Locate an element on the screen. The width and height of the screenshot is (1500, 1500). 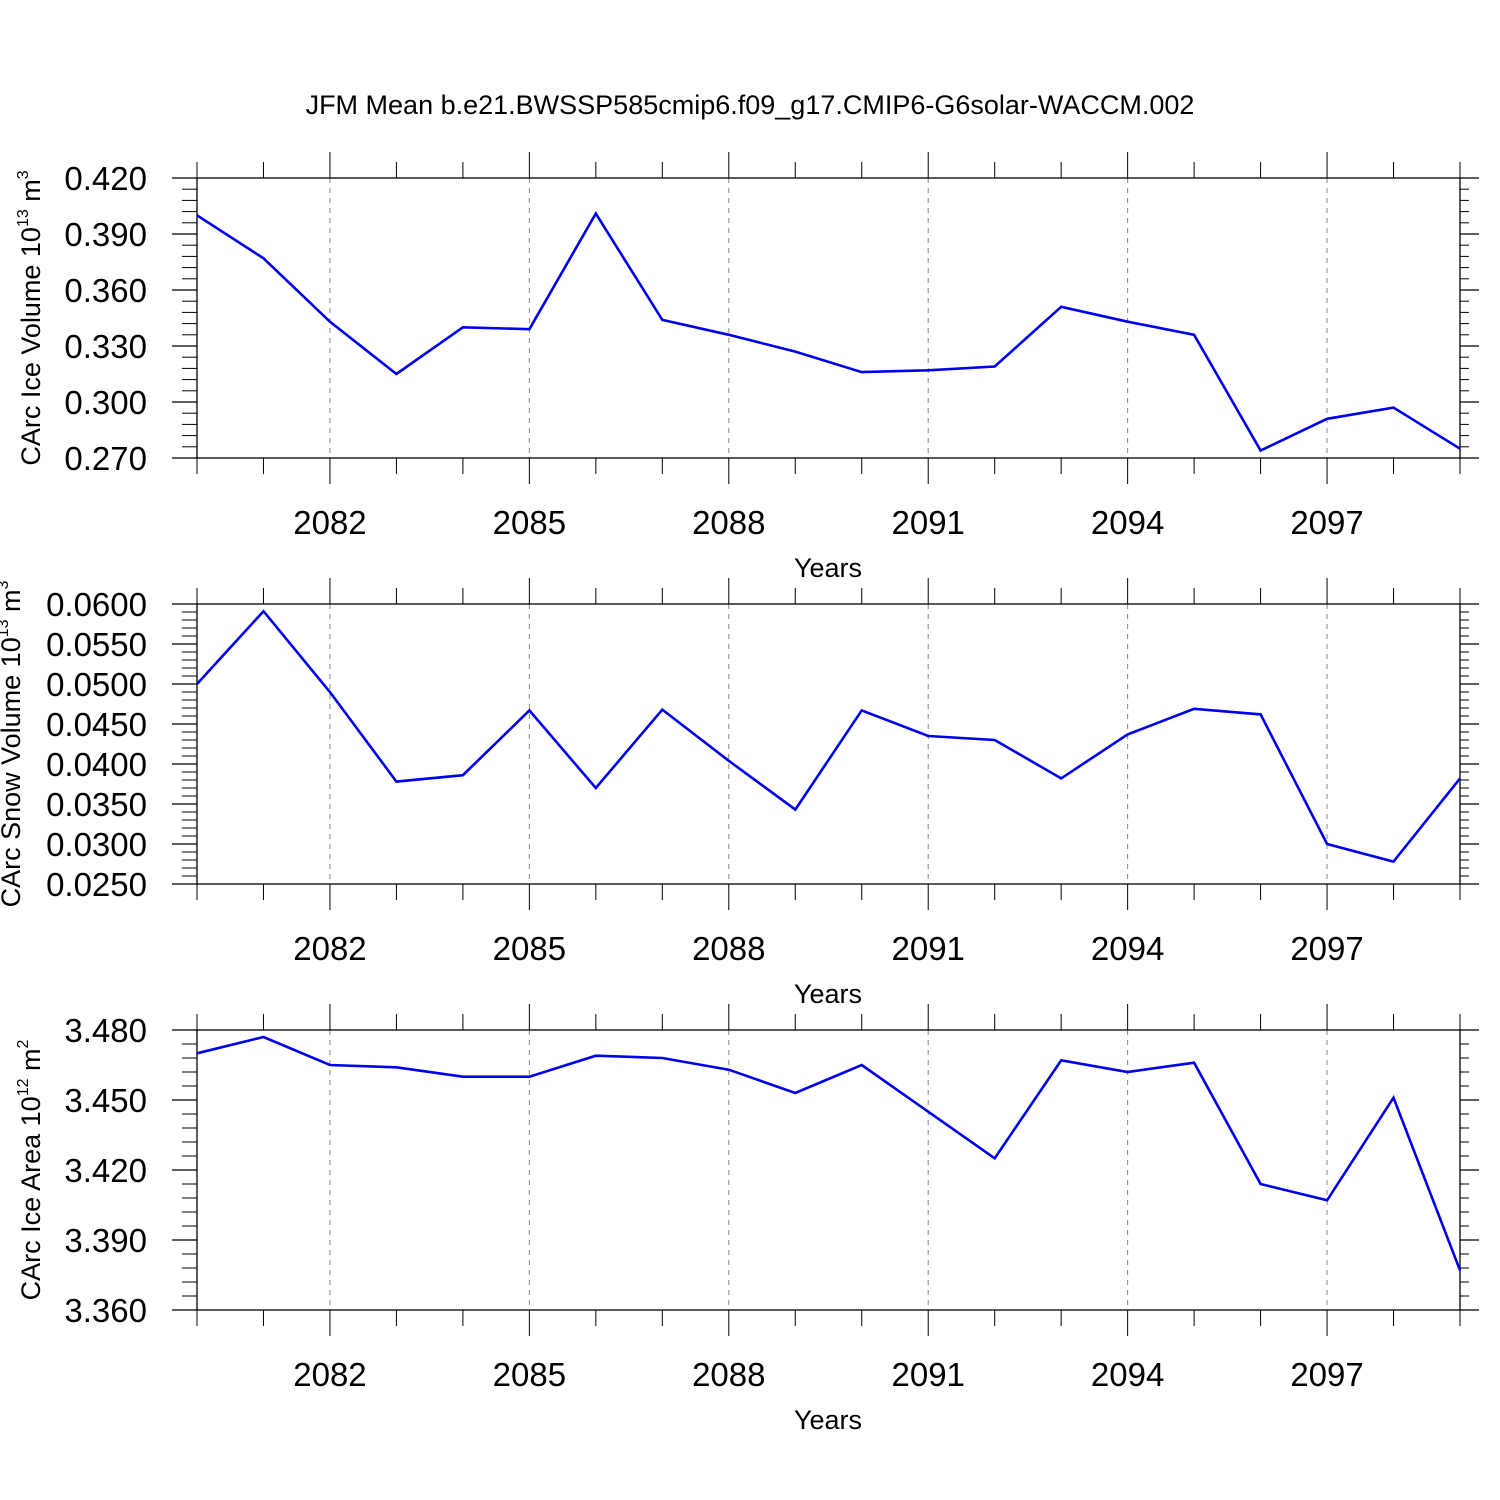
panel-2-xtick-label: 2094 is located at coordinates (1127, 948).